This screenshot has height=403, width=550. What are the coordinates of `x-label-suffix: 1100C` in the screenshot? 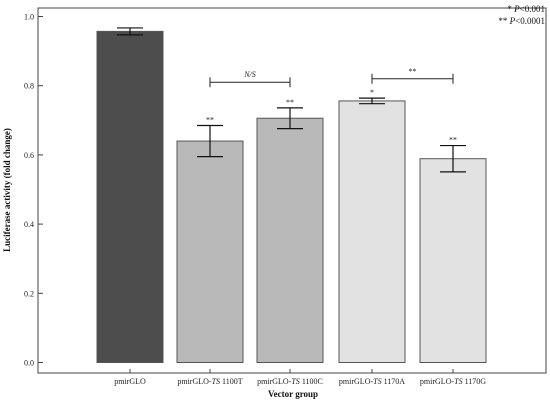 It's located at (311, 381).